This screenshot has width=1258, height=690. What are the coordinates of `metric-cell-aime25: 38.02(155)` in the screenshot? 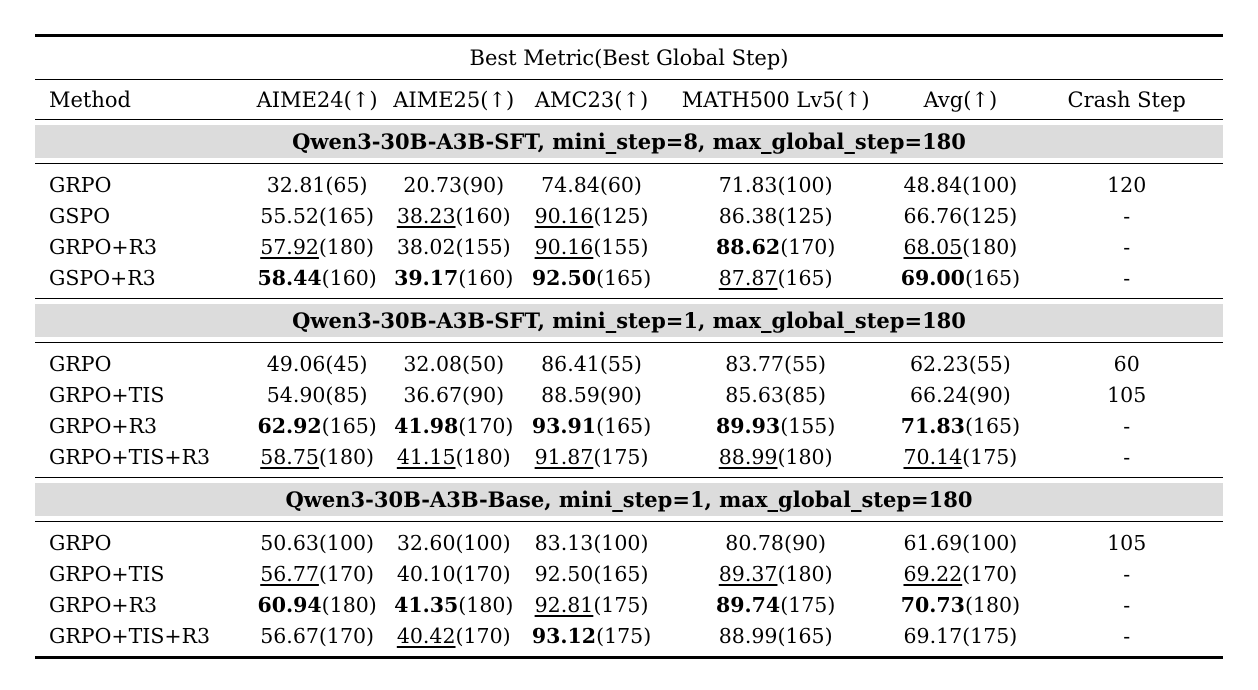 It's located at (453, 247).